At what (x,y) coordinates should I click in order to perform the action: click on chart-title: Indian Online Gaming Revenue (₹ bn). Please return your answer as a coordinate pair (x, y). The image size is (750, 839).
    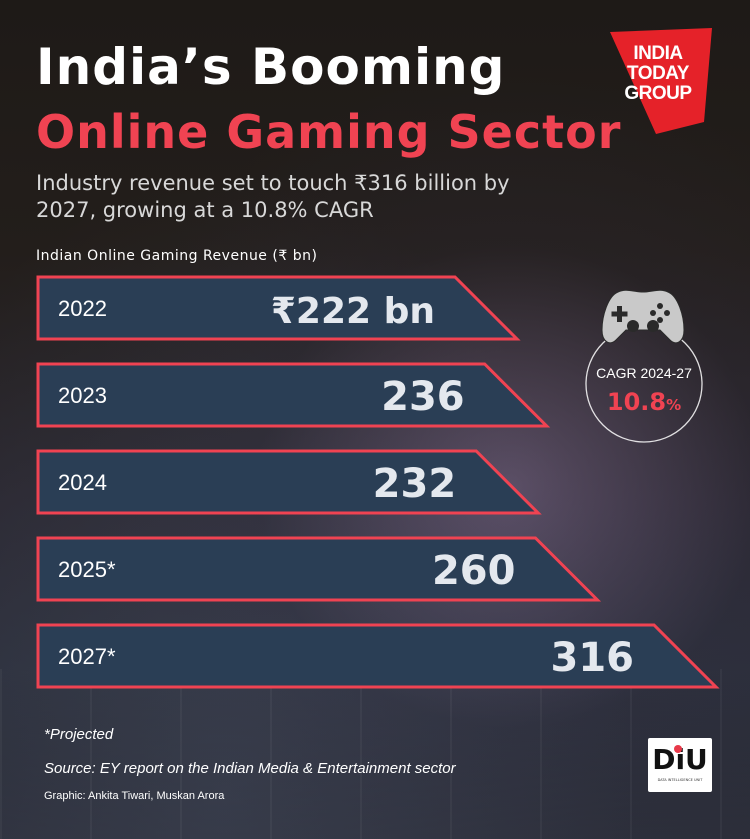
    Looking at the image, I should click on (177, 256).